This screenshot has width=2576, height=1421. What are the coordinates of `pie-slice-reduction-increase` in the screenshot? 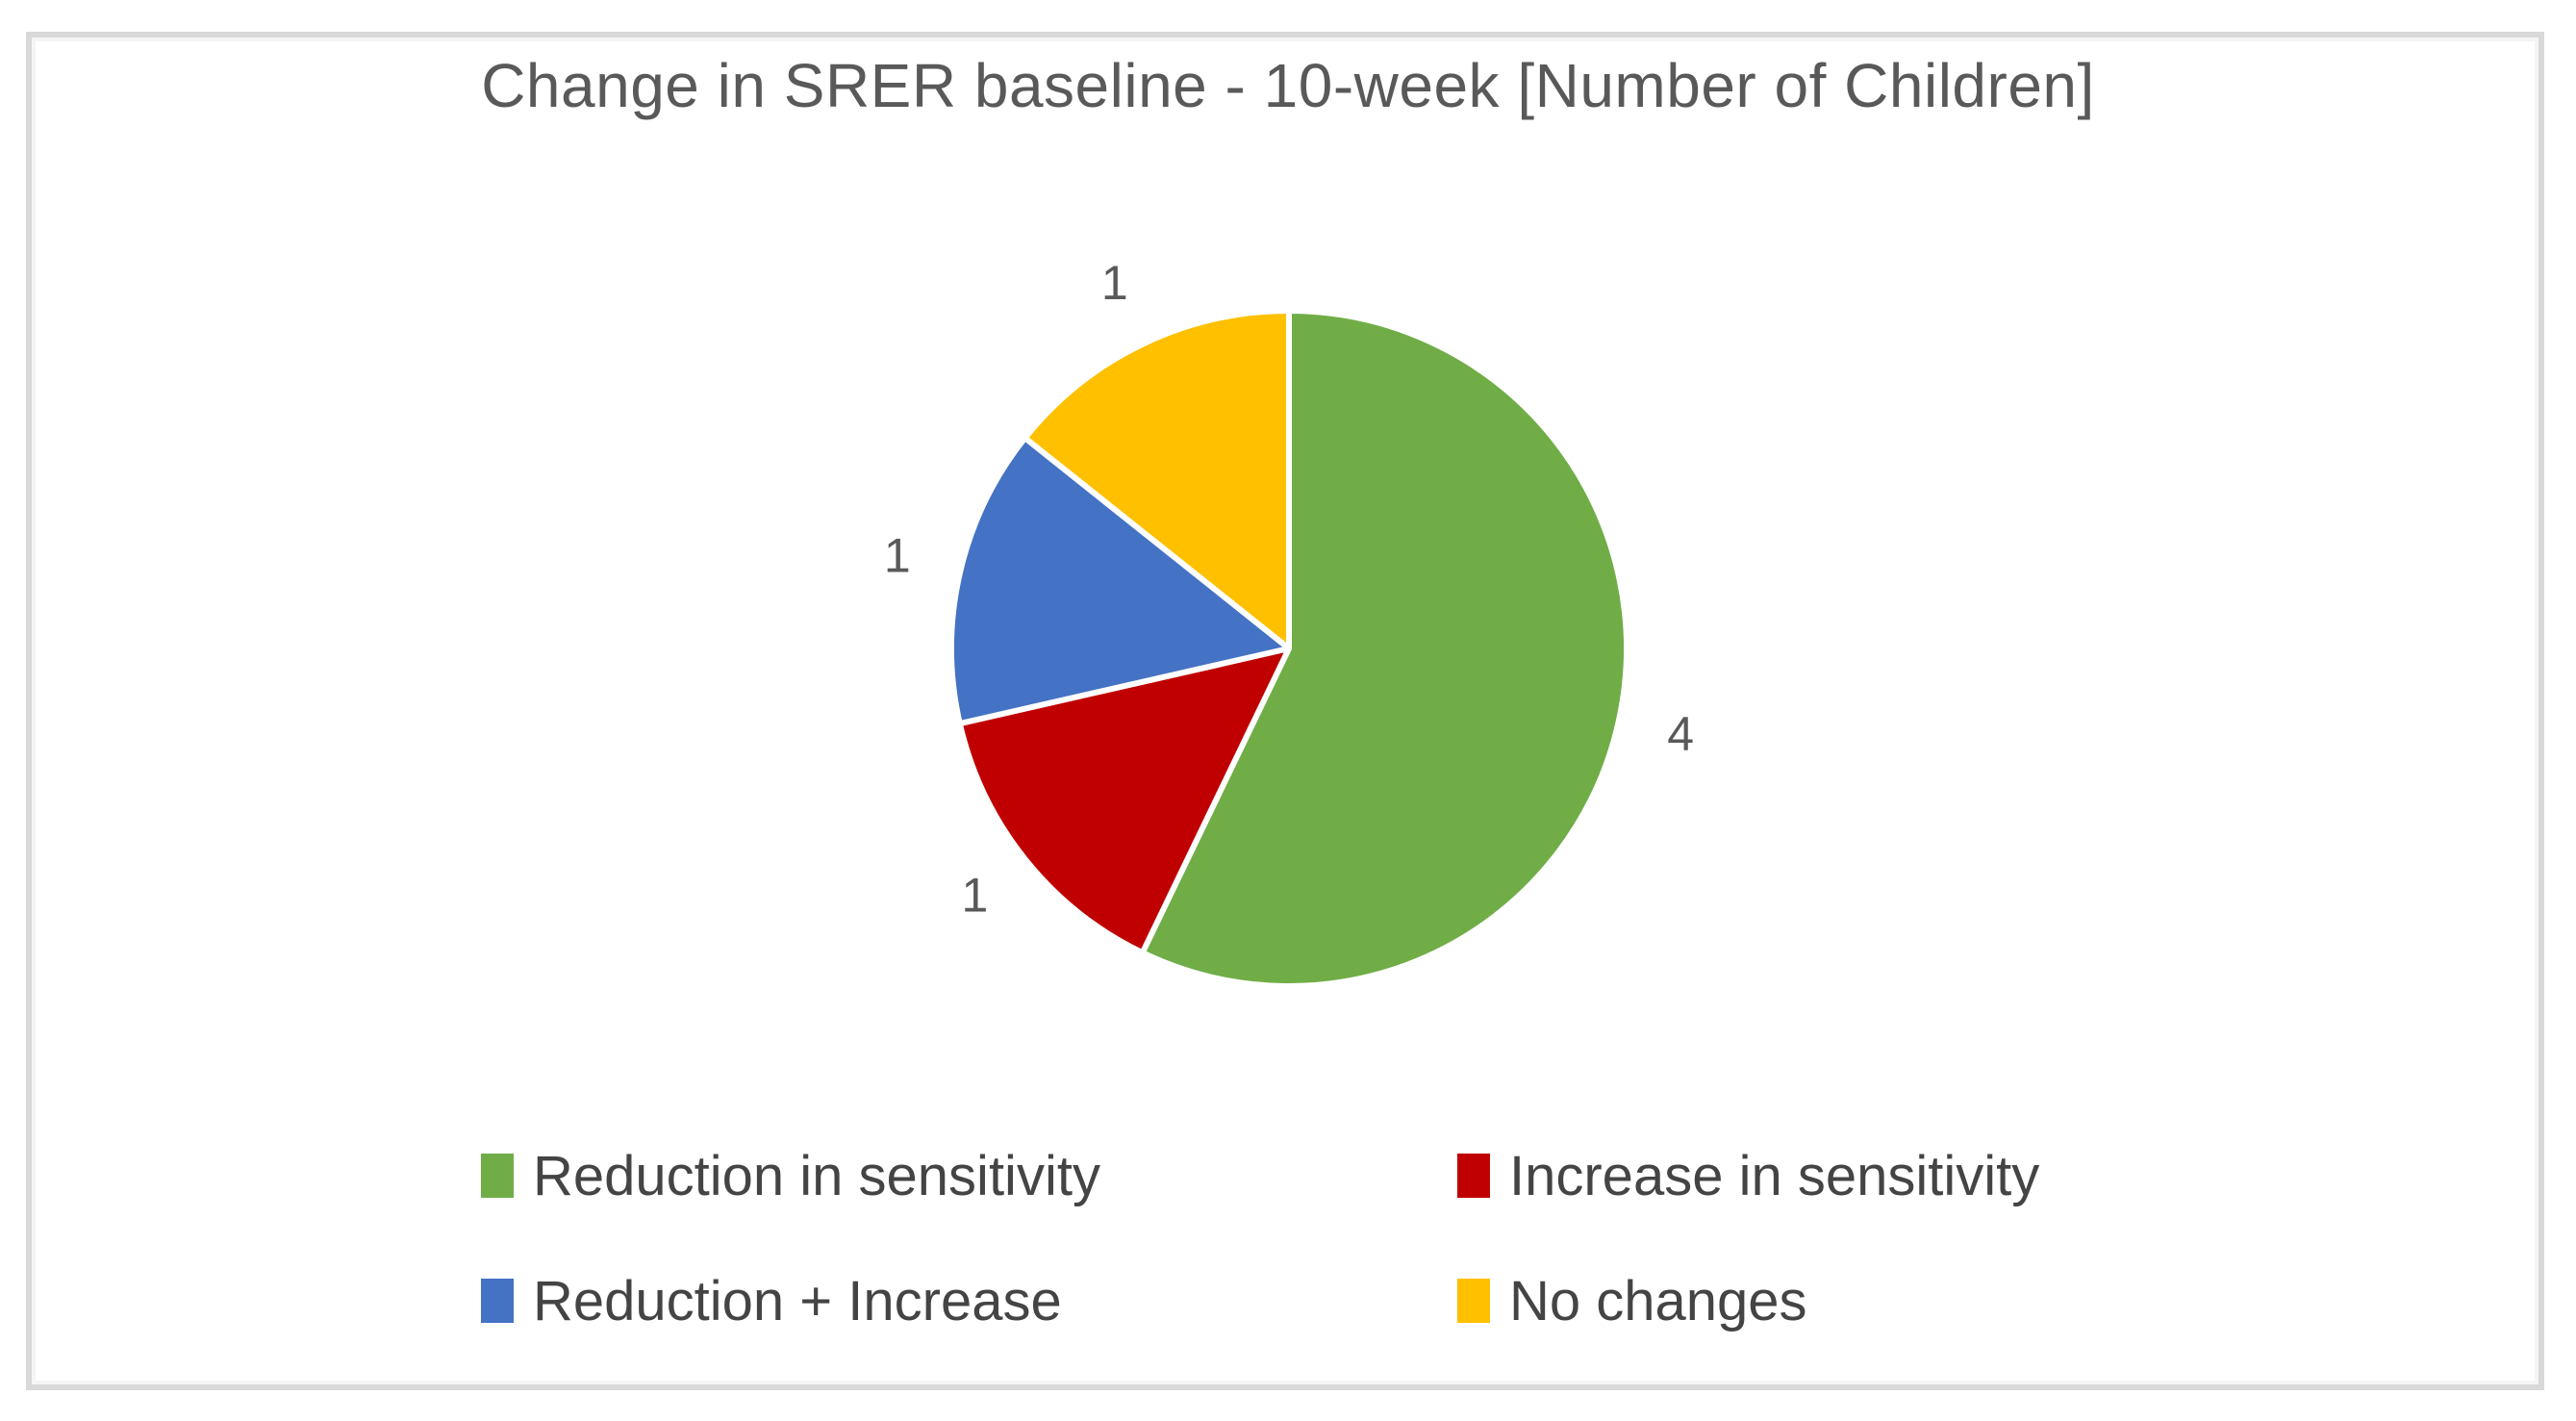 It's located at (1120, 581).